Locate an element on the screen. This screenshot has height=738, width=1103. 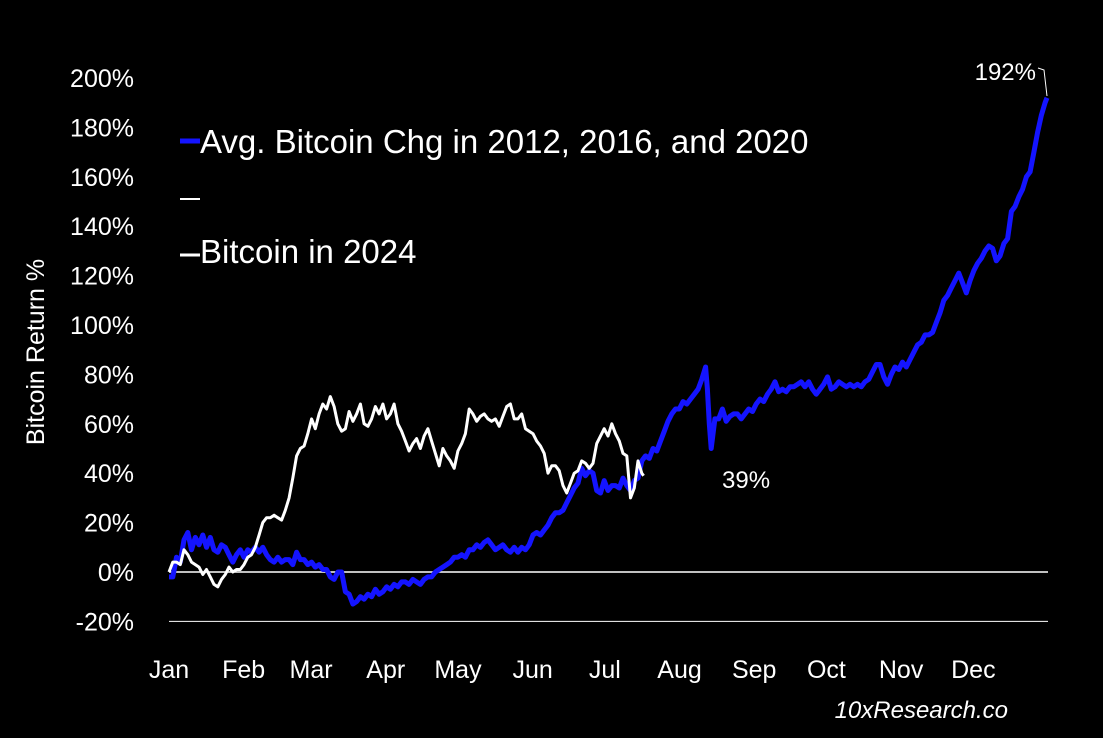
y-tick-label: 140% is located at coordinates (102, 227).